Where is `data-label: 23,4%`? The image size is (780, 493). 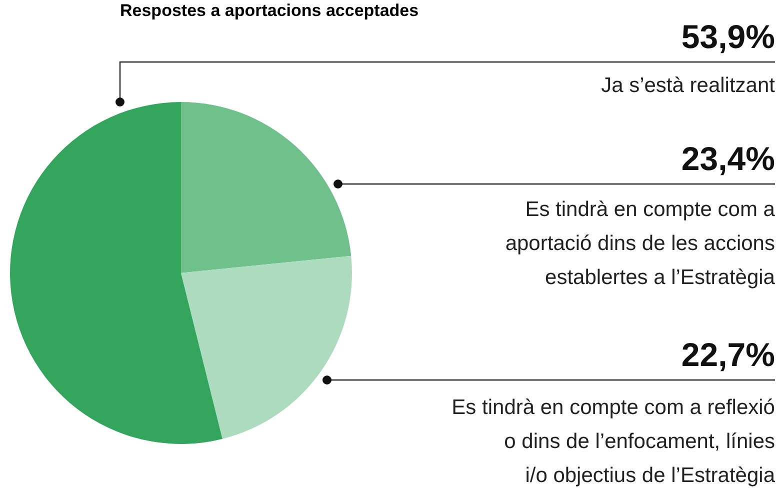 data-label: 23,4% is located at coordinates (728, 158).